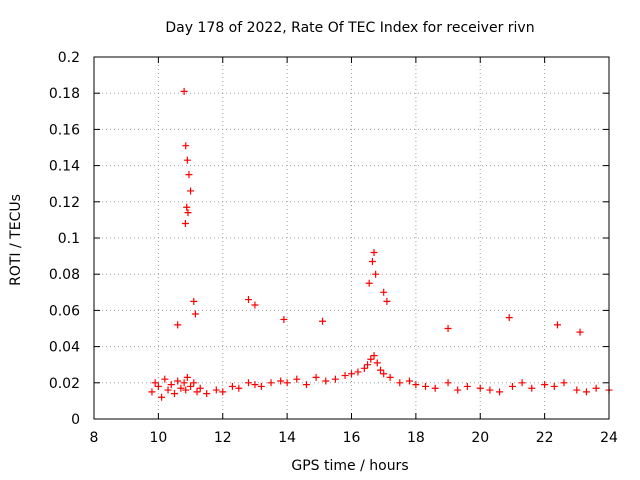 Image resolution: width=640 pixels, height=480 pixels. Describe the element at coordinates (349, 466) in the screenshot. I see `x-axis-label: GPS time / hours` at that location.